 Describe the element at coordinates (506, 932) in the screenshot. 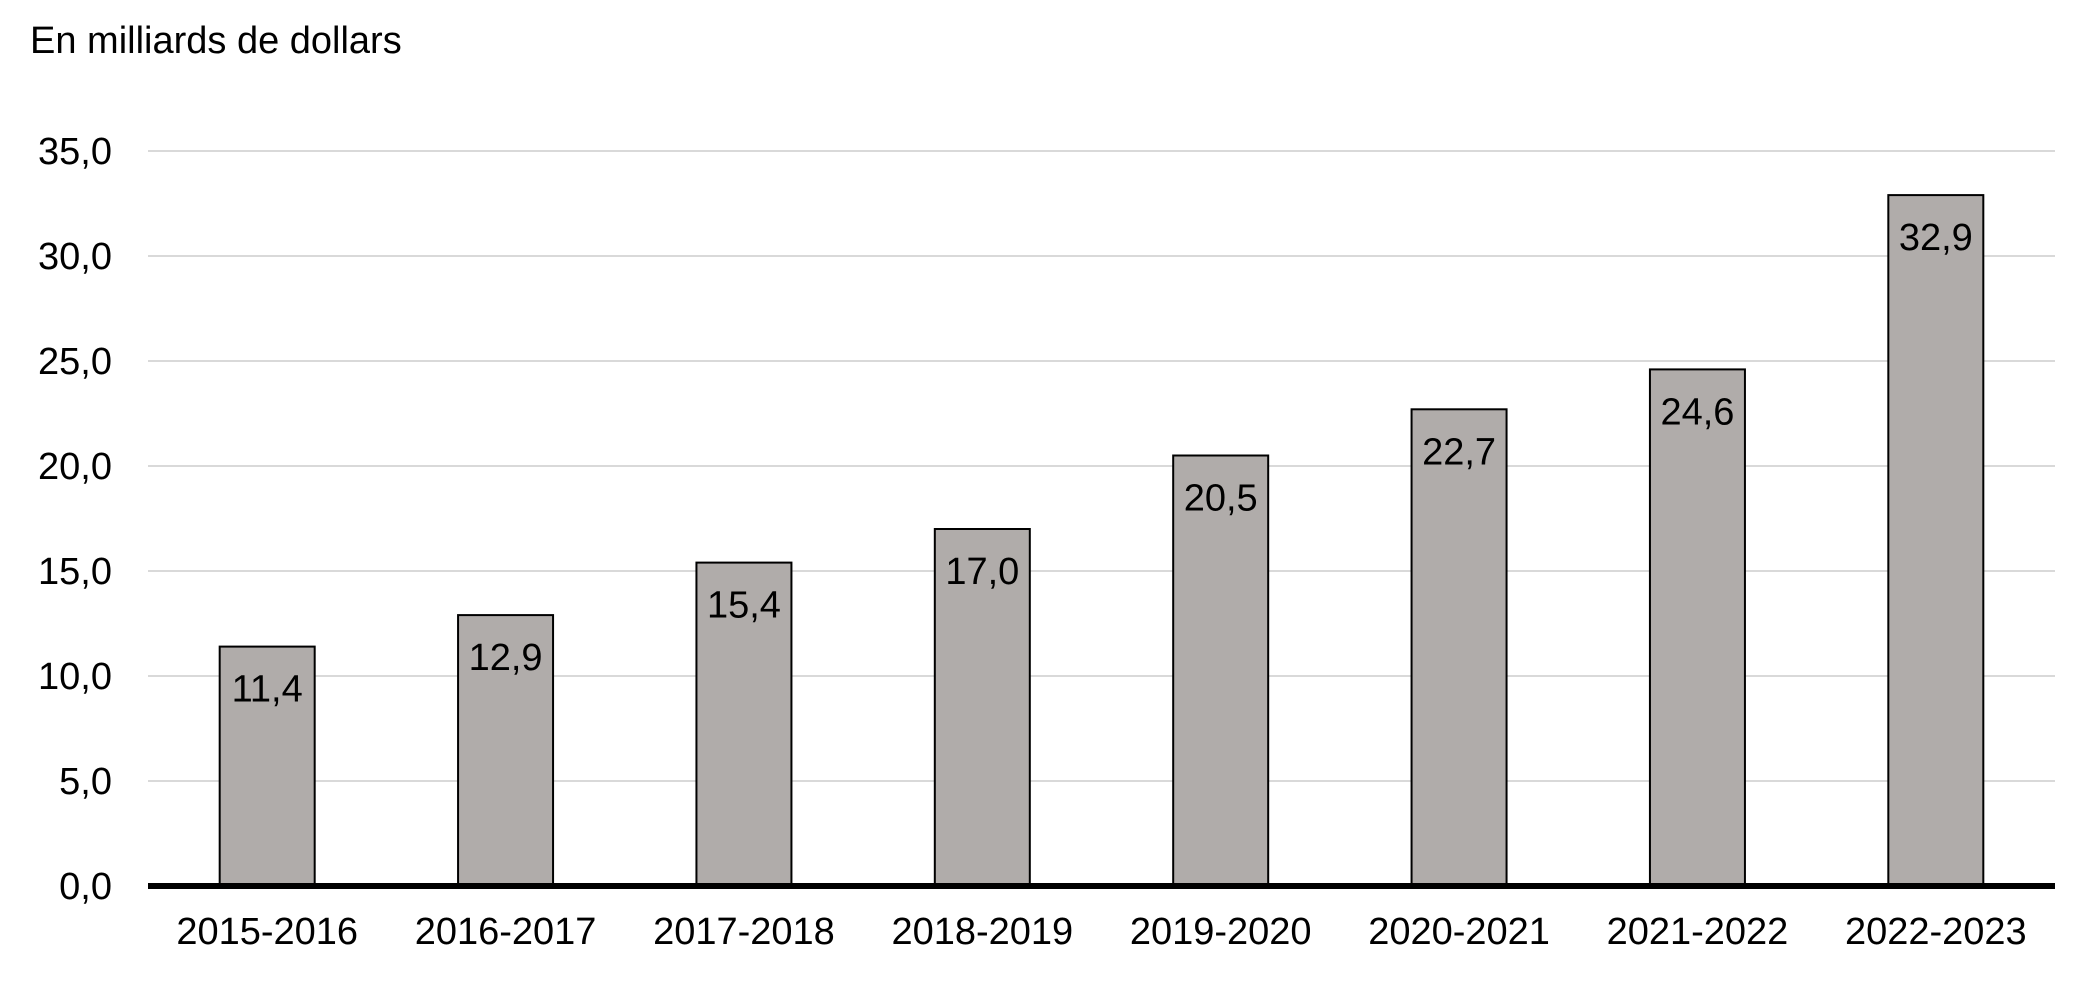

I see `x-category-label: 2016-2017` at that location.